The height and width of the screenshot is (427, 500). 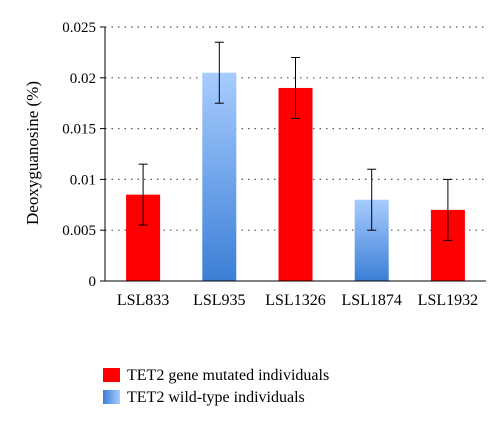 What do you see at coordinates (216, 397) in the screenshot?
I see `legend-label-wildtype: TET2 wild-type individuals` at bounding box center [216, 397].